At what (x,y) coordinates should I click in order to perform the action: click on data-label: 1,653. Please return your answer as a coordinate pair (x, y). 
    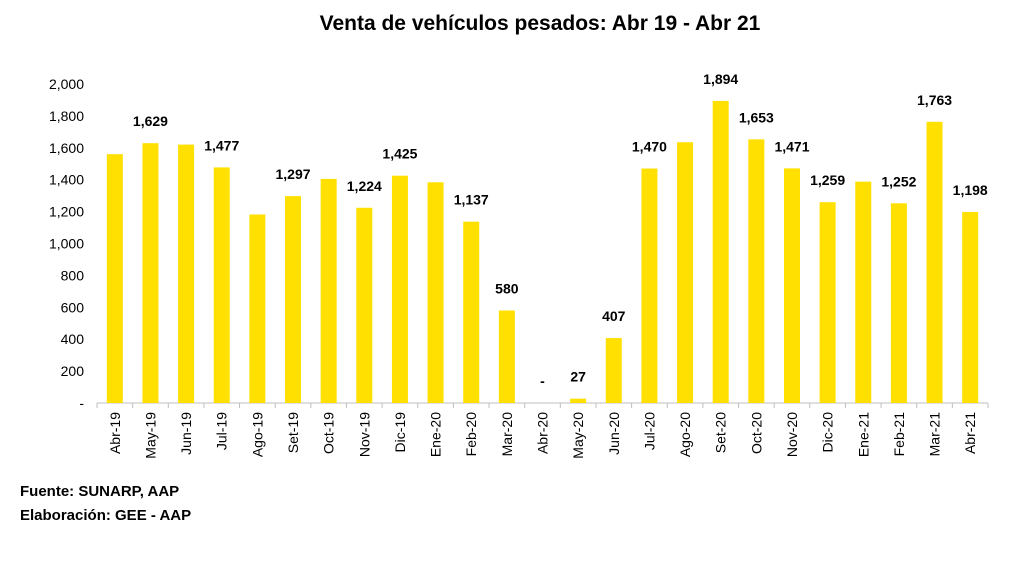
    Looking at the image, I should click on (756, 117).